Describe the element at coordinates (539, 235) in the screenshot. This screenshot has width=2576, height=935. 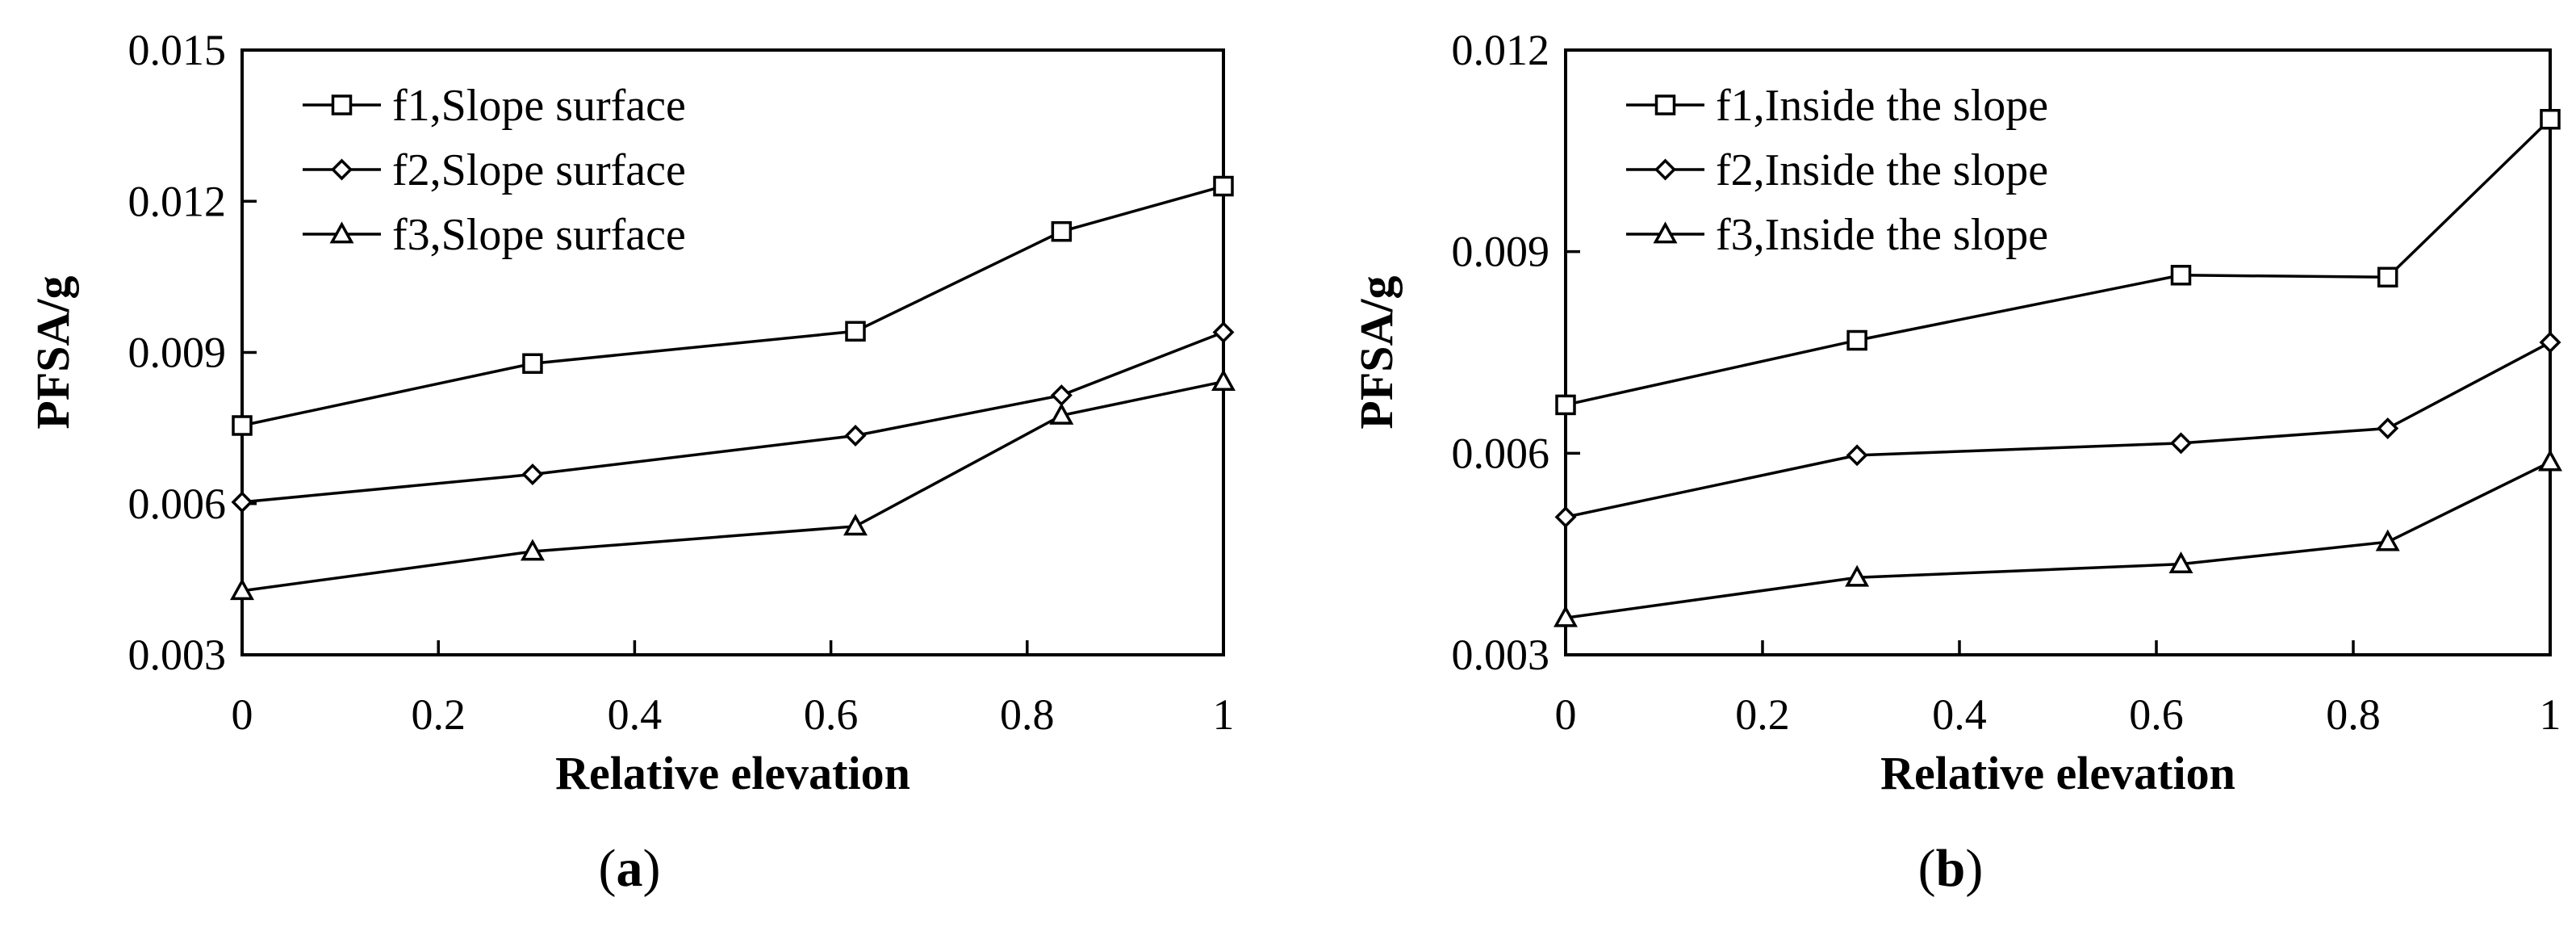
I see `legend-entry-3: f3,Slope surface` at that location.